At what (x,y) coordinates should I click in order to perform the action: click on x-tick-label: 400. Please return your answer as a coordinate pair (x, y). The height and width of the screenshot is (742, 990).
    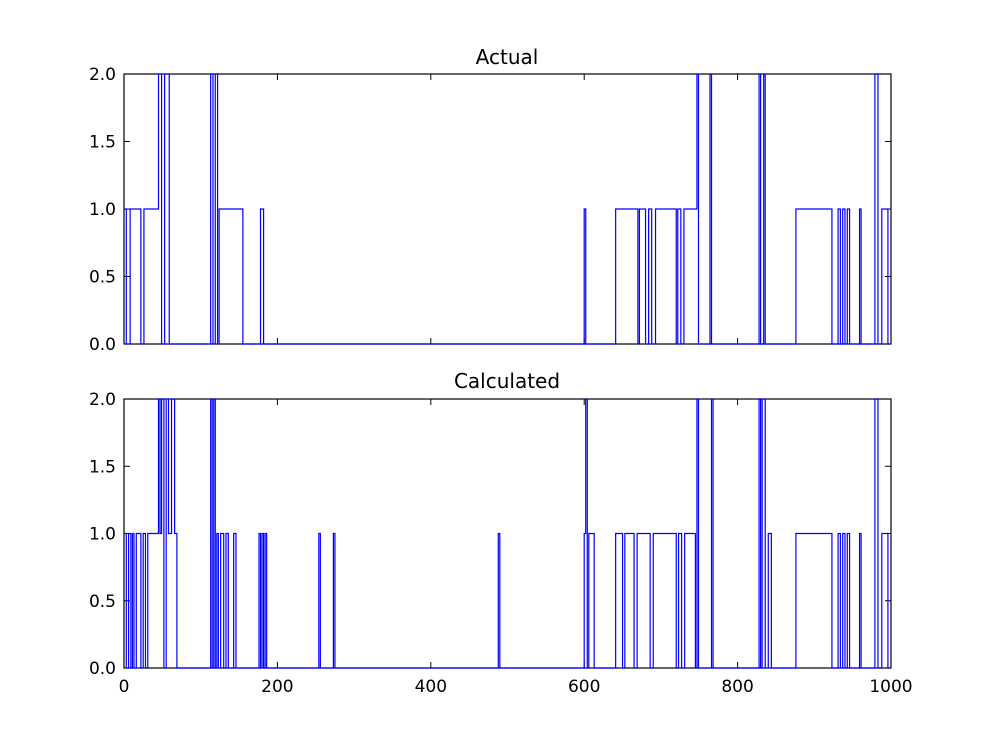
    Looking at the image, I should click on (431, 687).